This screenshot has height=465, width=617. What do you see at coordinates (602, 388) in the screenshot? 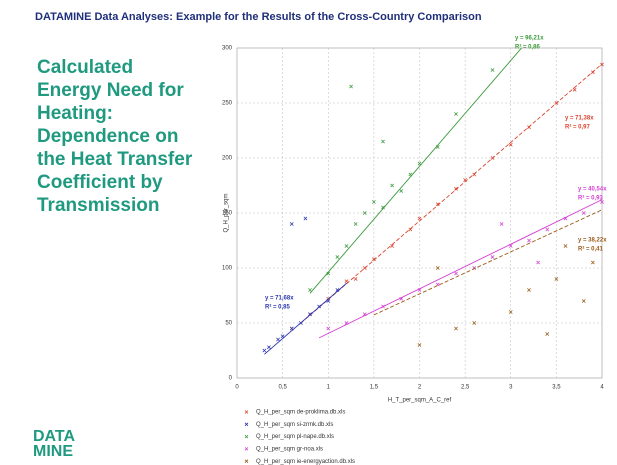
I see `x-tick-label: 4` at bounding box center [602, 388].